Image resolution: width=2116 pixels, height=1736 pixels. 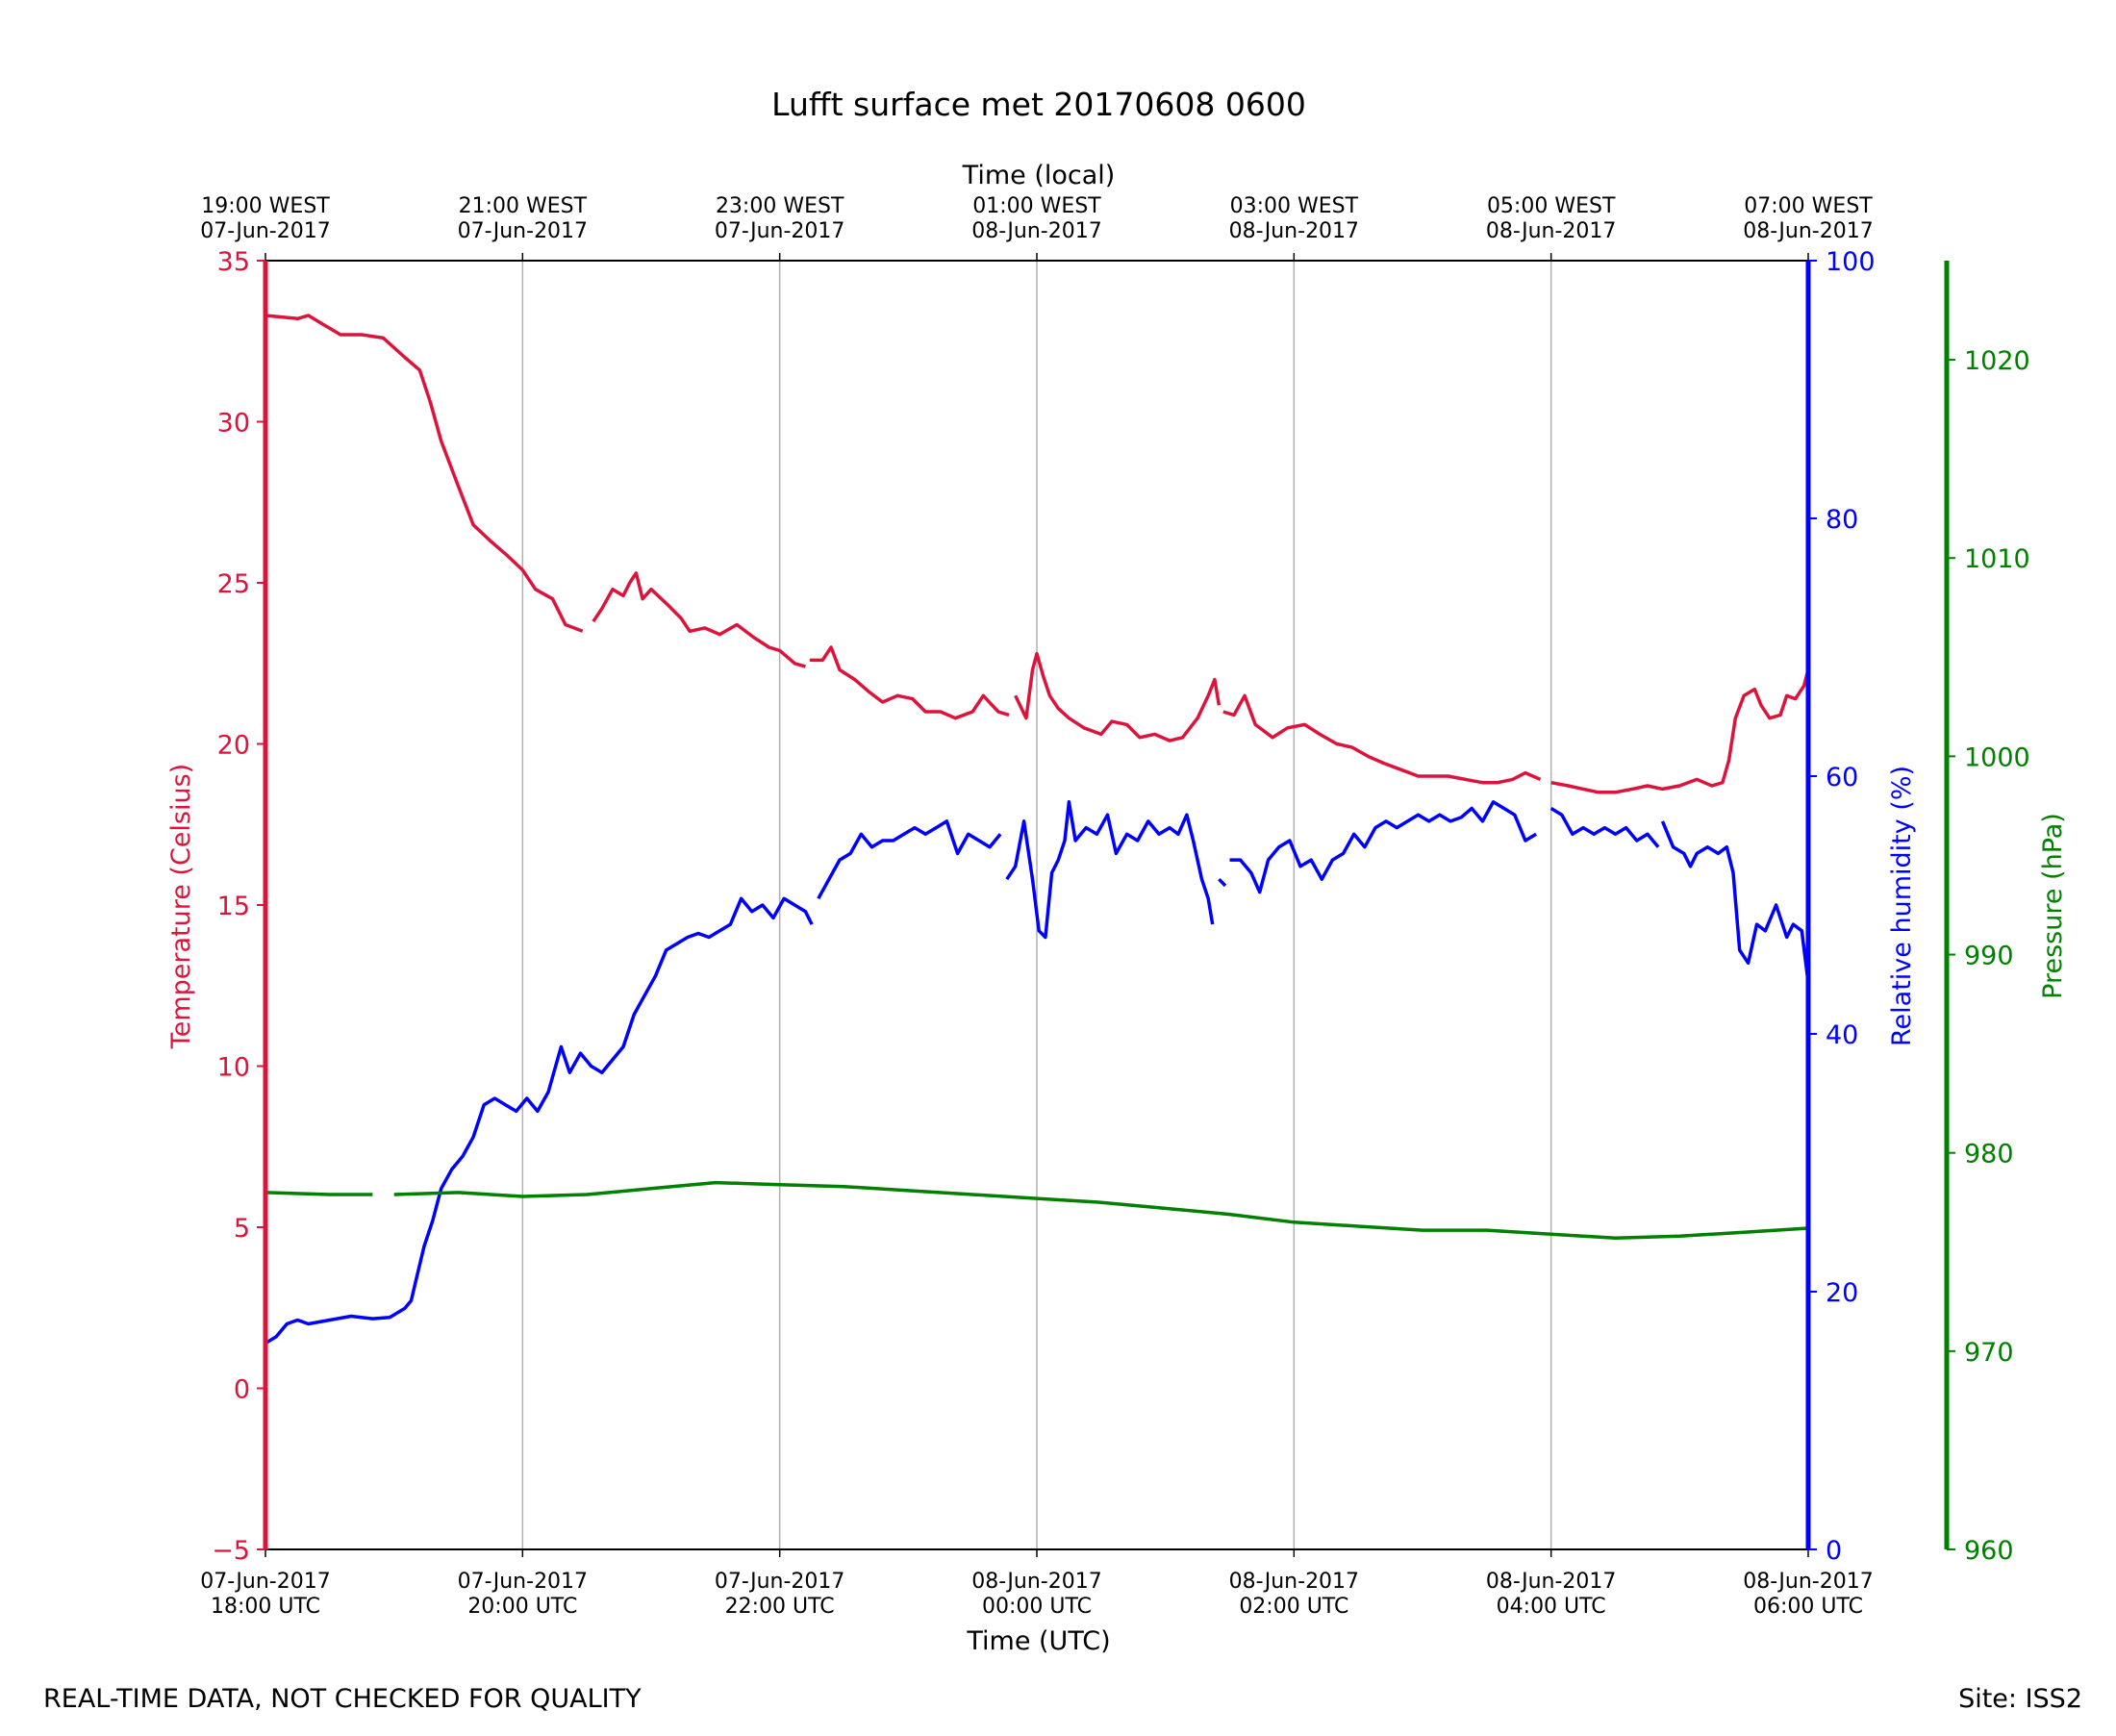 What do you see at coordinates (265, 206) in the screenshot?
I see `top-tick-label-time: 19:00 WEST` at bounding box center [265, 206].